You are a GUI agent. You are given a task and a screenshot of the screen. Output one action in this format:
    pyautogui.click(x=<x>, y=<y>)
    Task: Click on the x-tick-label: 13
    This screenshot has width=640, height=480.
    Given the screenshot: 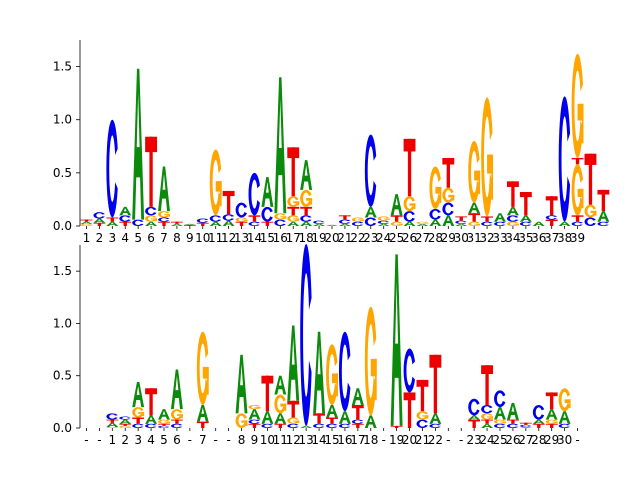 What is the action you would take?
    pyautogui.click(x=241, y=238)
    